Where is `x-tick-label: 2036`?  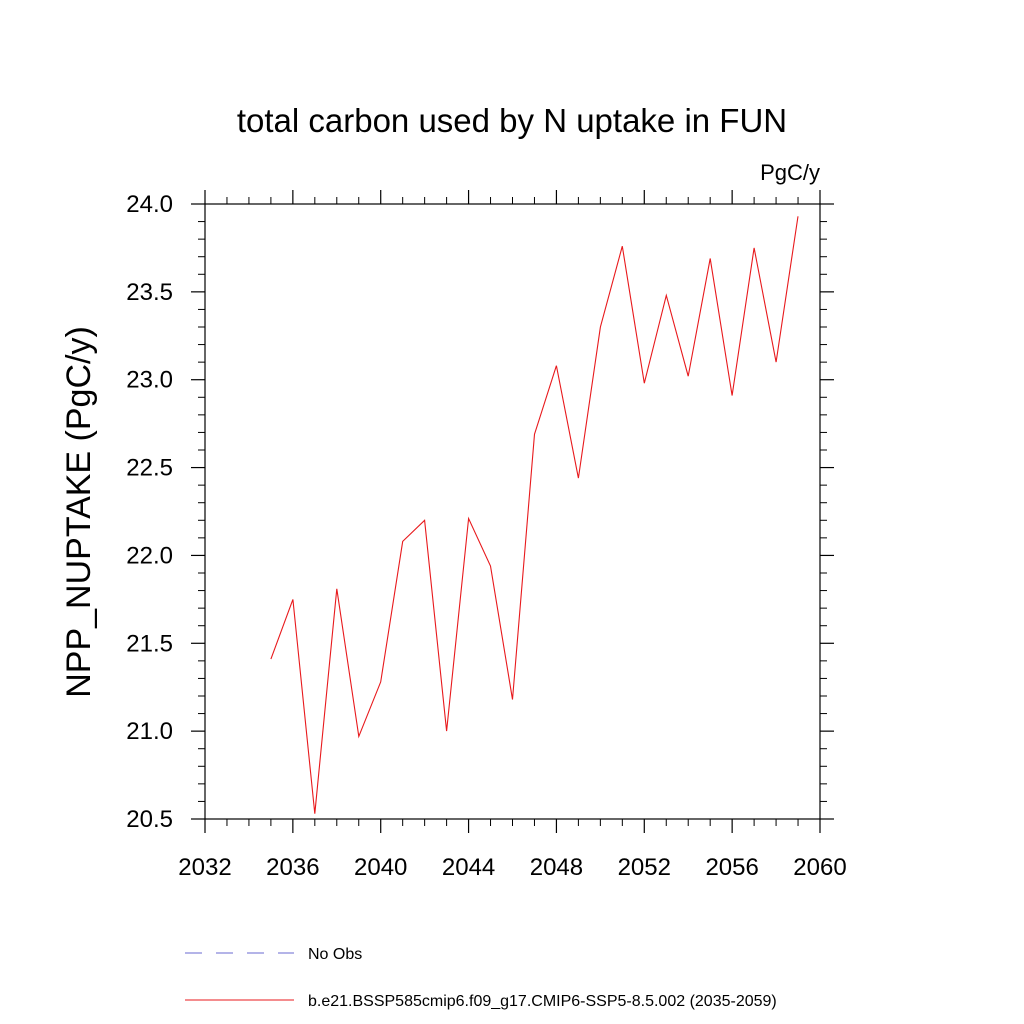
x-tick-label: 2036 is located at coordinates (292, 867).